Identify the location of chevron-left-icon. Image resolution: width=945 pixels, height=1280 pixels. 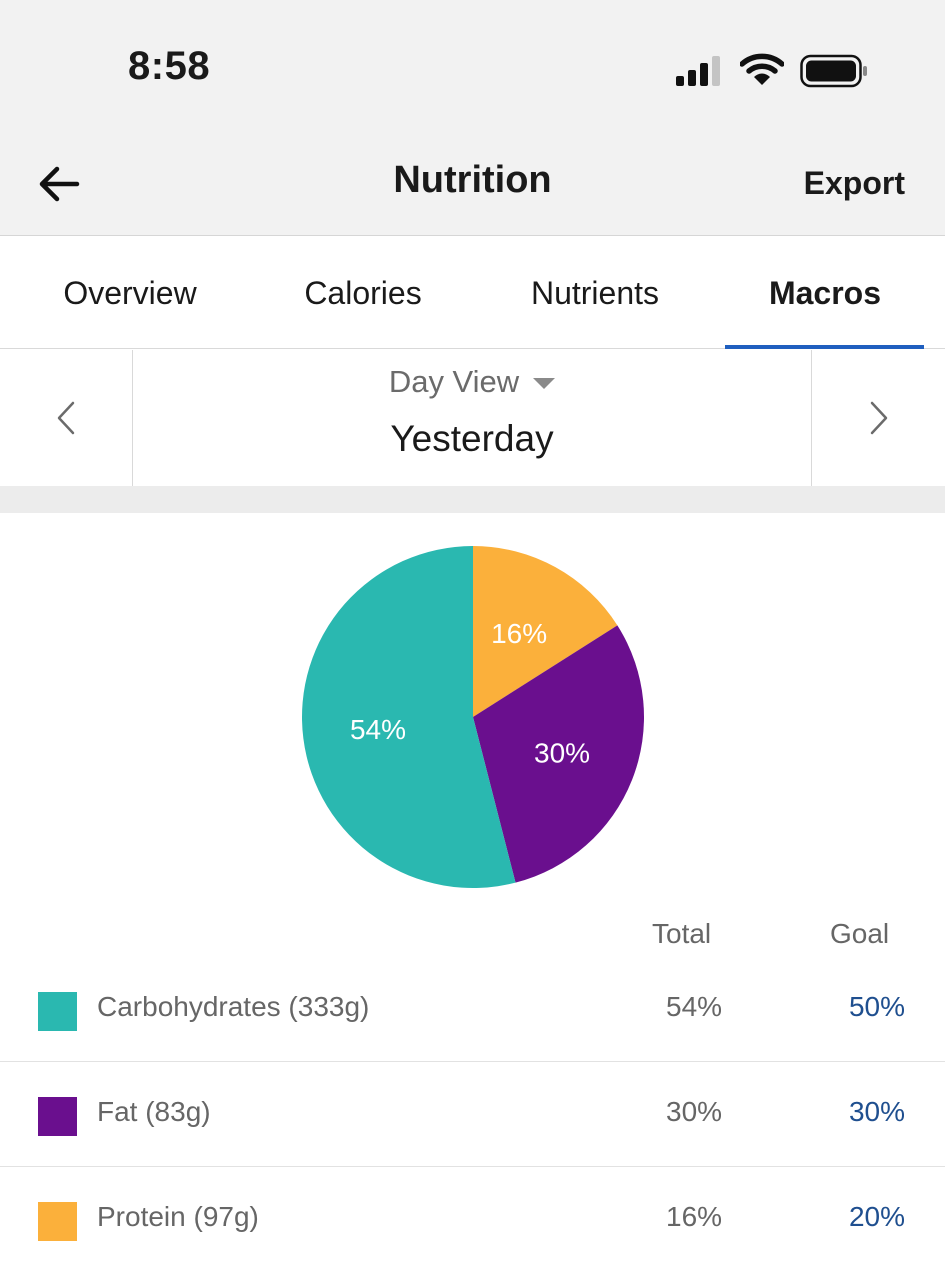
(66, 418).